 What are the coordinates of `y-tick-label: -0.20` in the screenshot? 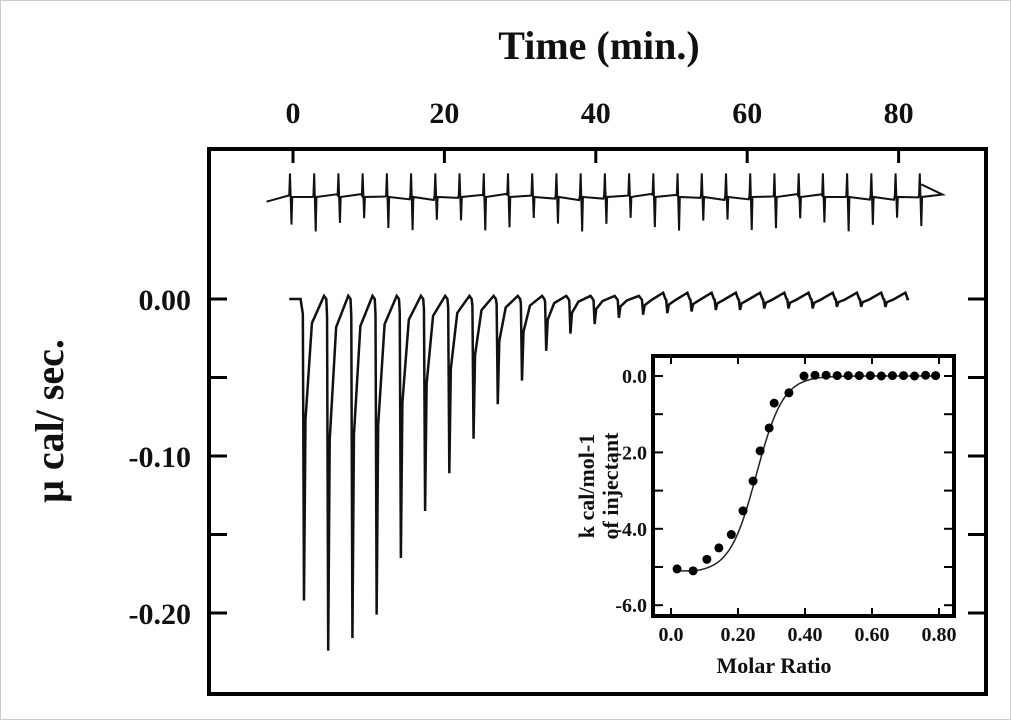 It's located at (160, 614).